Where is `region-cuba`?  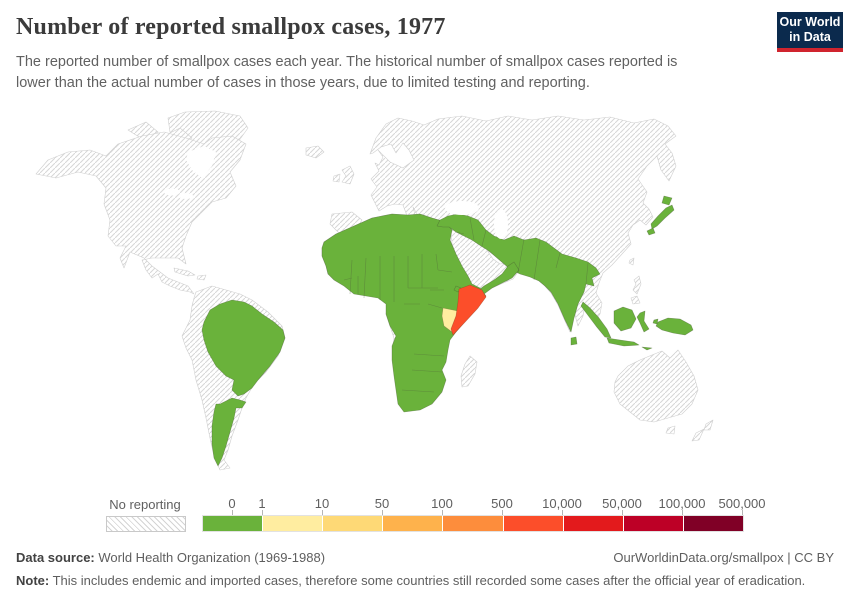
region-cuba is located at coordinates (184, 272).